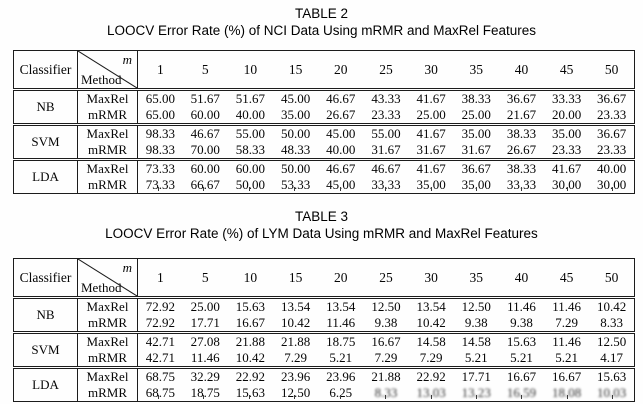 This screenshot has height=404, width=643. What do you see at coordinates (296, 278) in the screenshot?
I see `feature-count-column-header: 15` at bounding box center [296, 278].